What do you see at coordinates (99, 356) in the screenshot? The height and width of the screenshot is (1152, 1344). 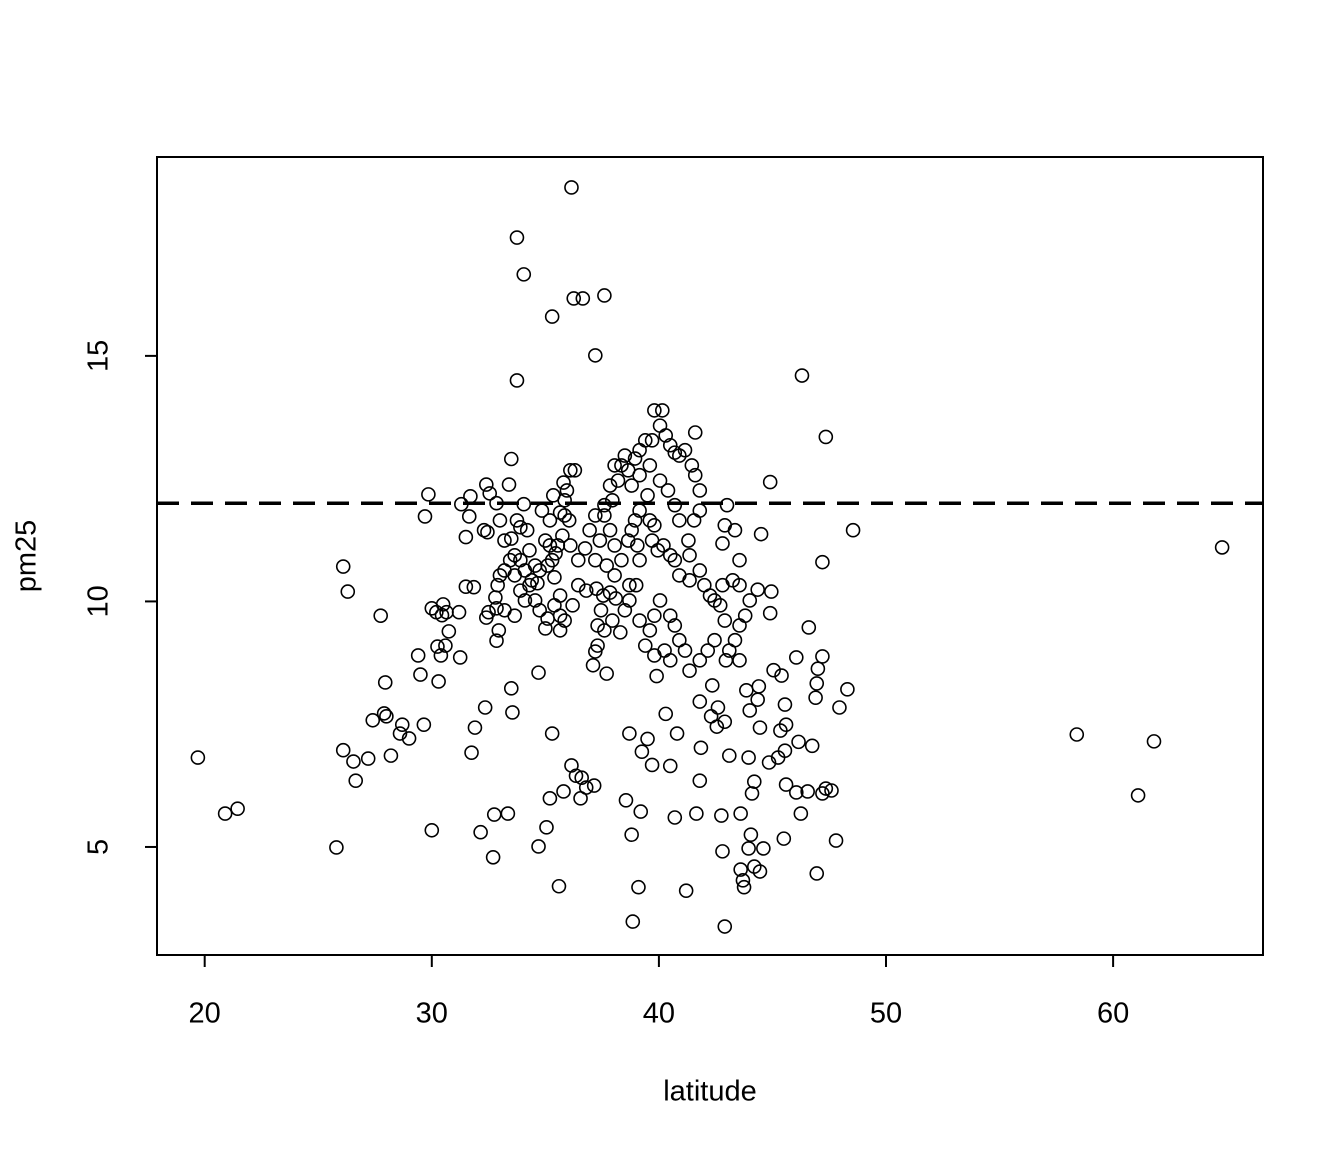 I see `y-tick-label: 15` at bounding box center [99, 356].